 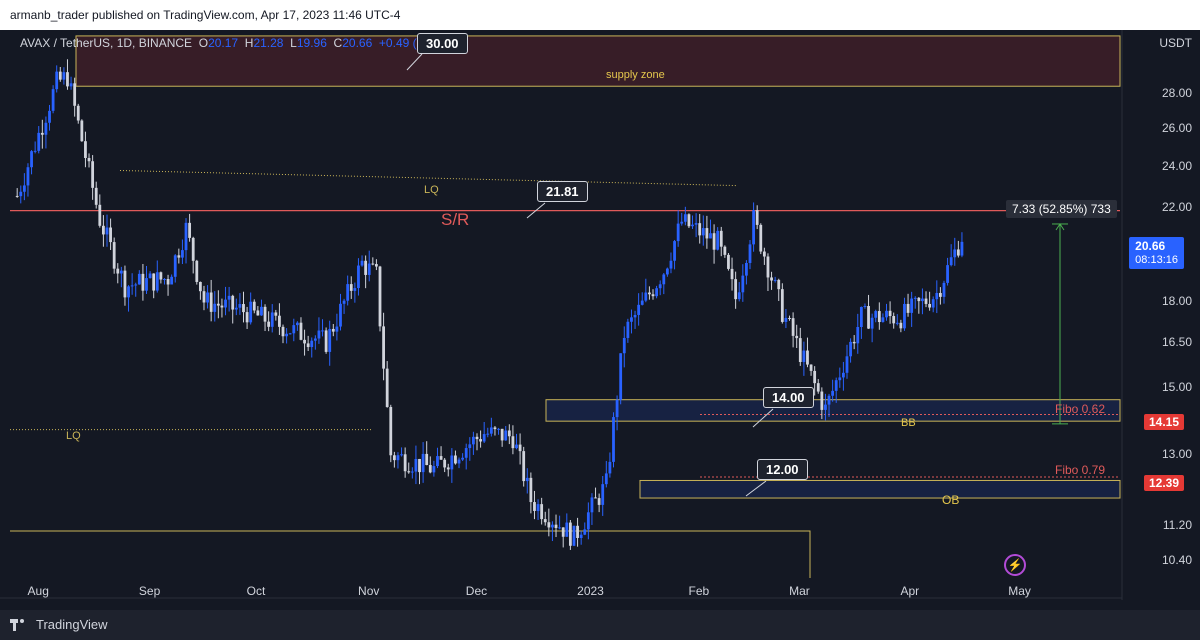 I want to click on range-outline, so click(x=410, y=554).